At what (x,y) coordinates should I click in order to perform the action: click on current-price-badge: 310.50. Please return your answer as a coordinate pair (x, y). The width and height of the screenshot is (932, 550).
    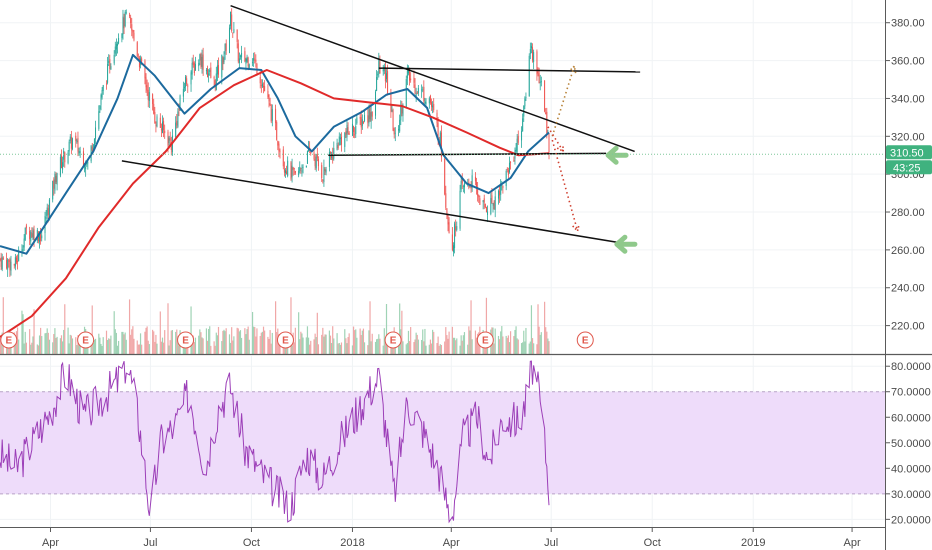
    Looking at the image, I should click on (909, 152).